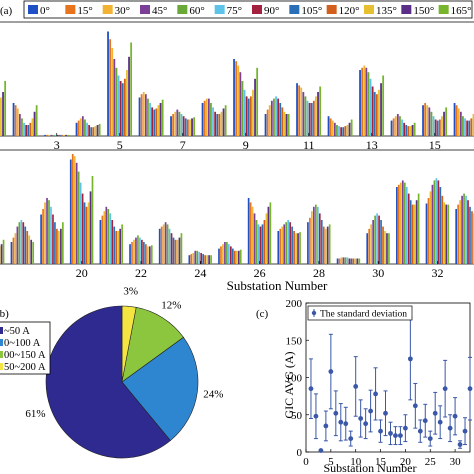 Image resolution: width=474 pixels, height=474 pixels. I want to click on x-tick-label: 7, so click(183, 145).